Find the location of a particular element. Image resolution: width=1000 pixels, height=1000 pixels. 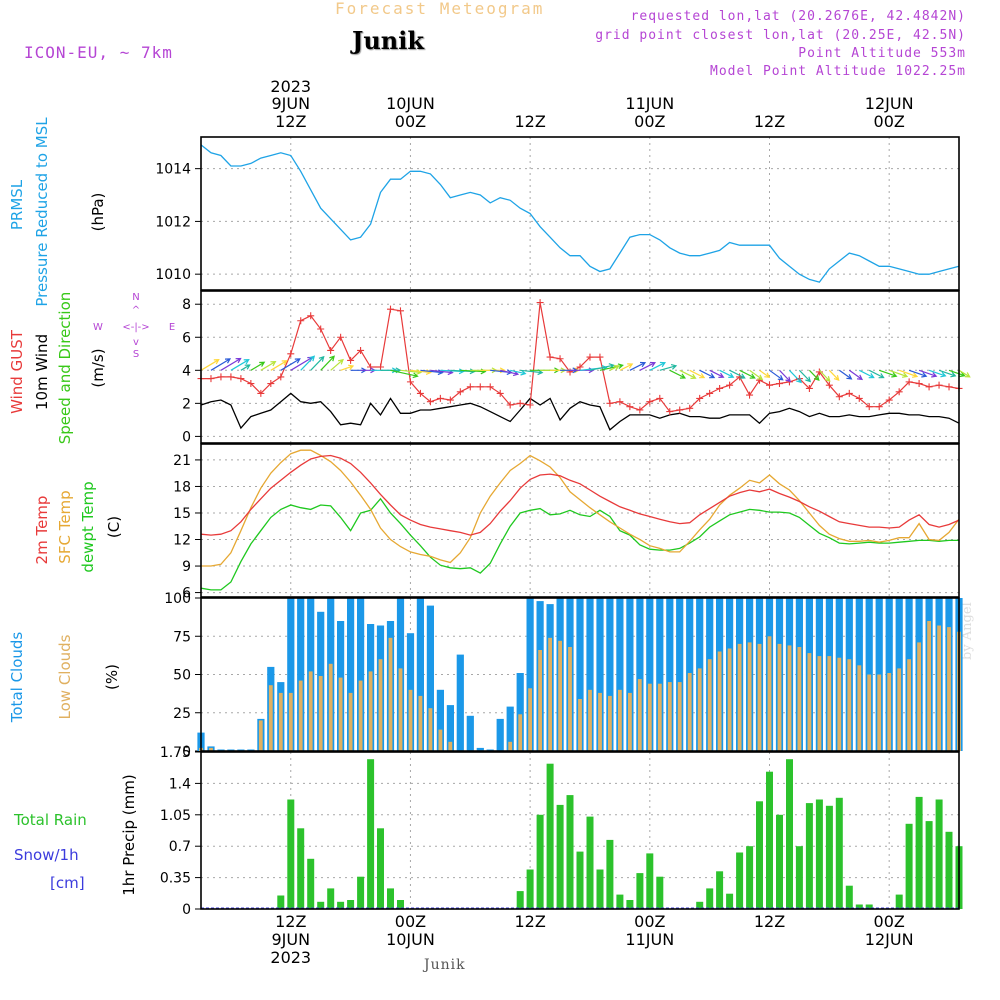

location-title: Junik is located at coordinates (388, 40).